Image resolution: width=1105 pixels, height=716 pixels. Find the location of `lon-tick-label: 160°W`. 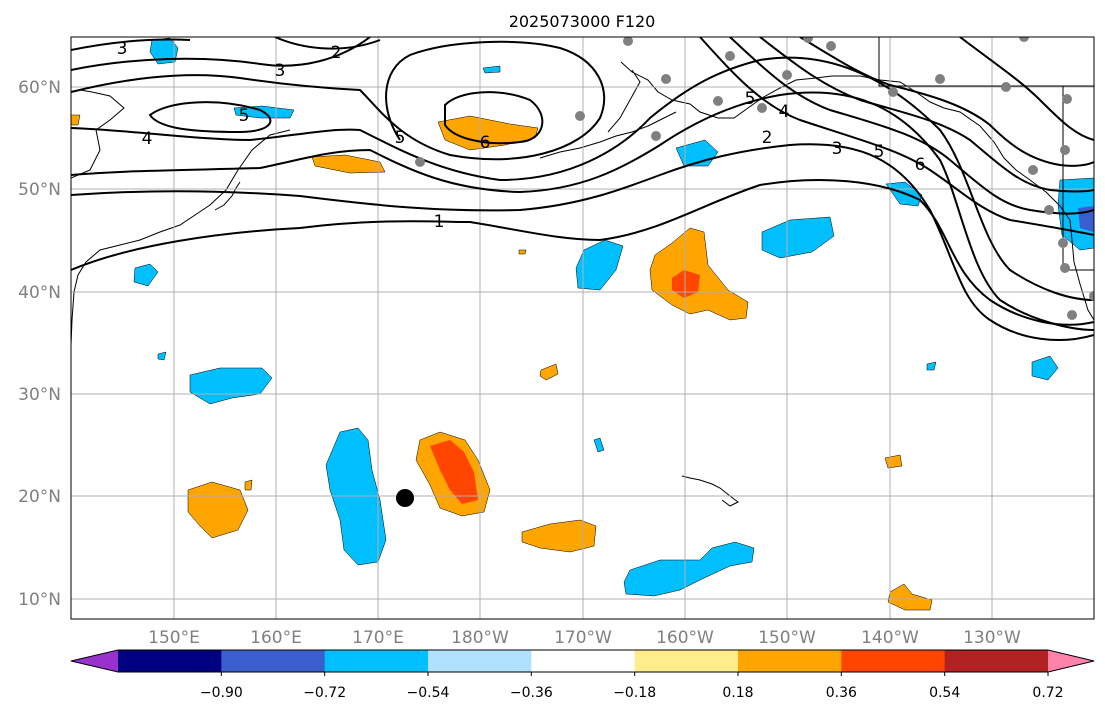

lon-tick-label: 160°W is located at coordinates (685, 638).